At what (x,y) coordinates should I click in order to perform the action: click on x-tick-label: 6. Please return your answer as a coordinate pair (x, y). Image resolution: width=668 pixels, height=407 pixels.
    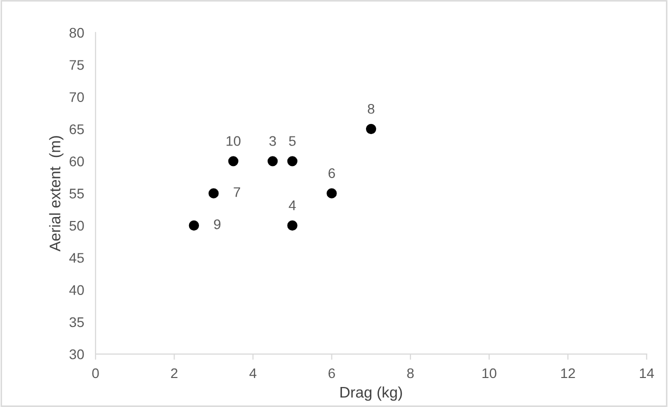
    Looking at the image, I should click on (331, 373).